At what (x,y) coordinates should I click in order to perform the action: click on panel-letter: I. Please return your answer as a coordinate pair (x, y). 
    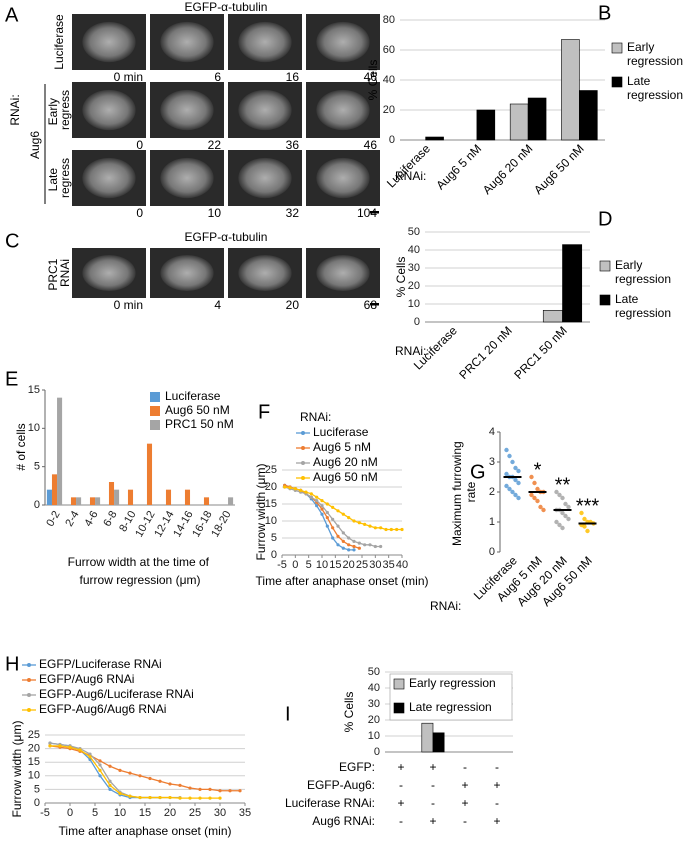
    Looking at the image, I should click on (288, 714).